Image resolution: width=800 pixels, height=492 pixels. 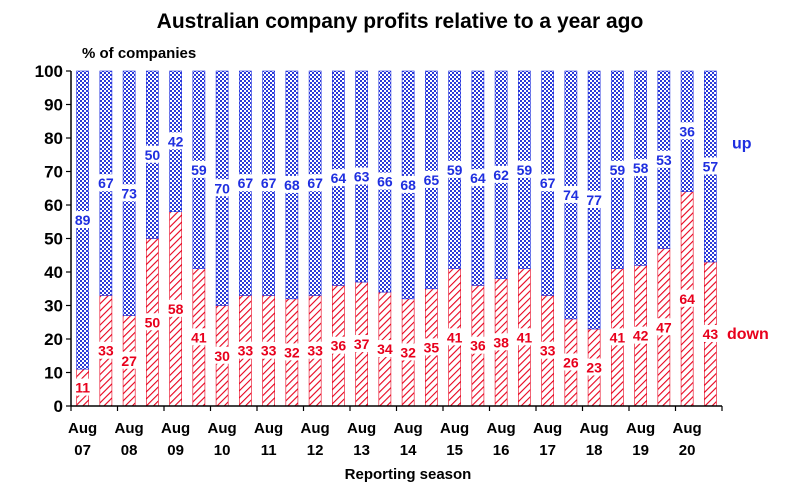 I want to click on label-up-1: 67, so click(x=106, y=183).